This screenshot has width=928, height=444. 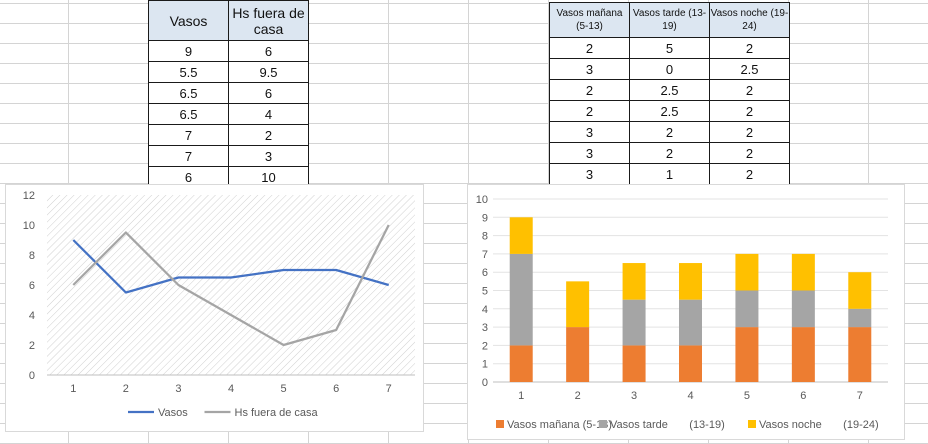 What do you see at coordinates (268, 114) in the screenshot?
I see `cell: 4` at bounding box center [268, 114].